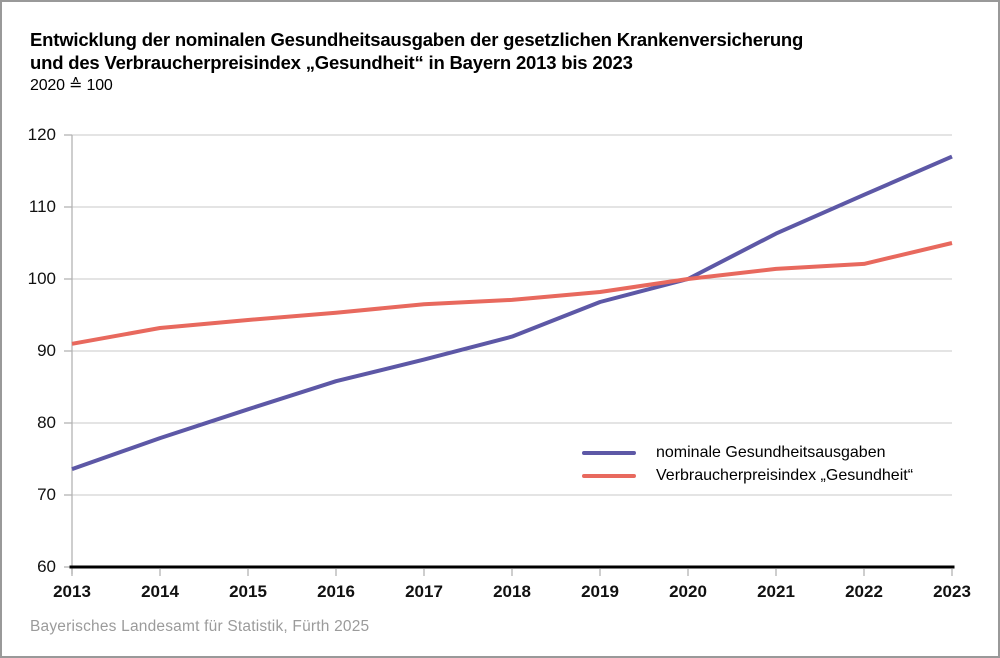 Image resolution: width=1000 pixels, height=658 pixels. I want to click on y-axis-label-100: 100, so click(41, 278).